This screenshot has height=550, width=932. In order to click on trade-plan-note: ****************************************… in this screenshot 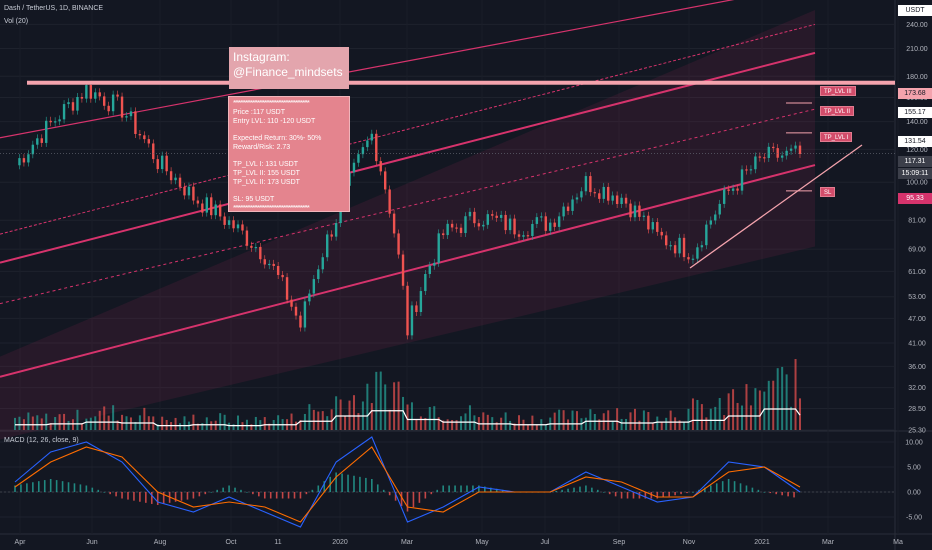, I will do `click(289, 154)`.